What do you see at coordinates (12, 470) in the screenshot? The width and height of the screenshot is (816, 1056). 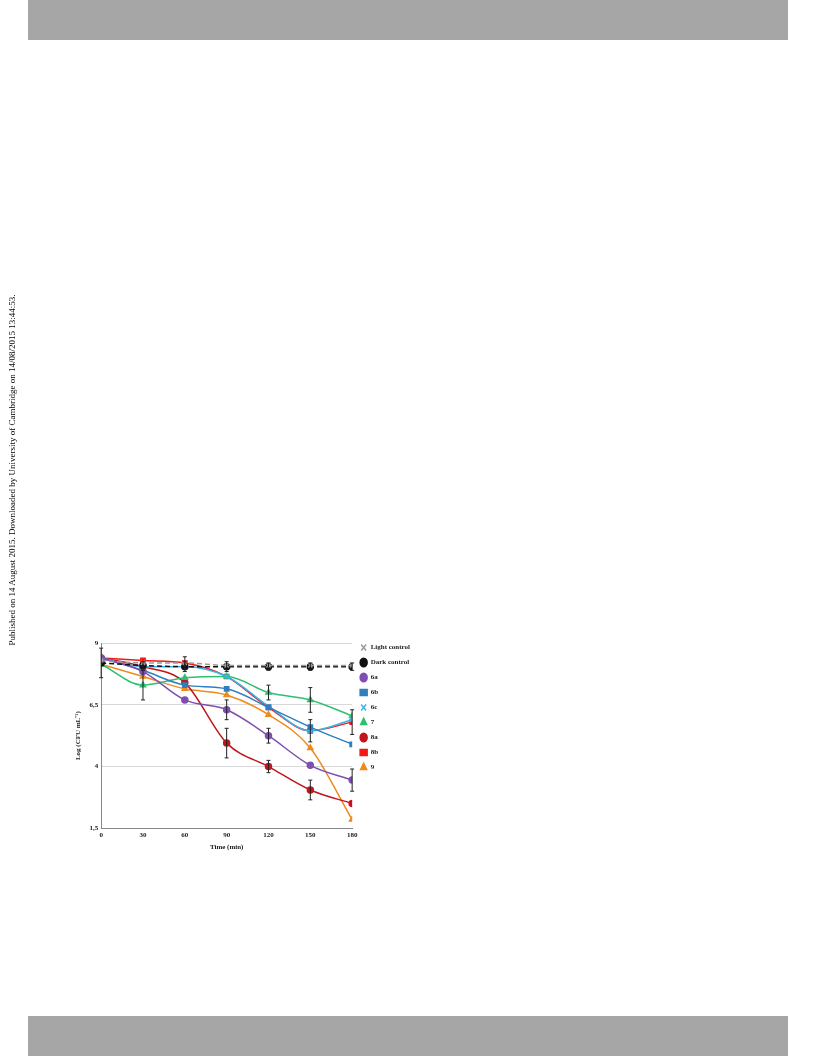 I see `text: Published on 14 August 2015. Downloaded by University of Cambridge on 14/08/2015 13:44:53.` at bounding box center [12, 470].